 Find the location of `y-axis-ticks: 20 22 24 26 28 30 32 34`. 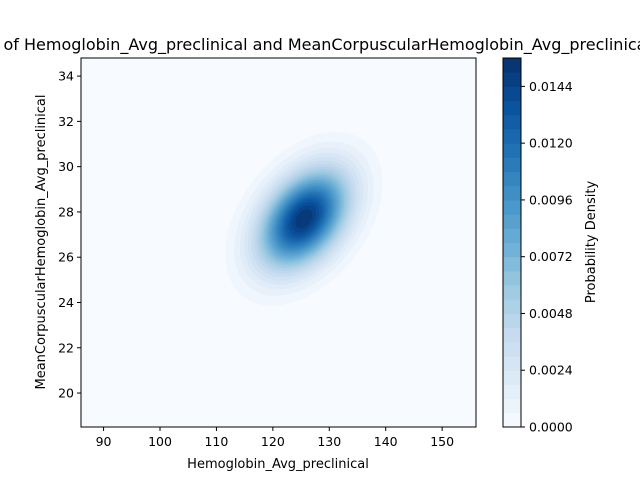

y-axis-ticks: 20 22 24 26 28 30 32 34 is located at coordinates (69, 235).